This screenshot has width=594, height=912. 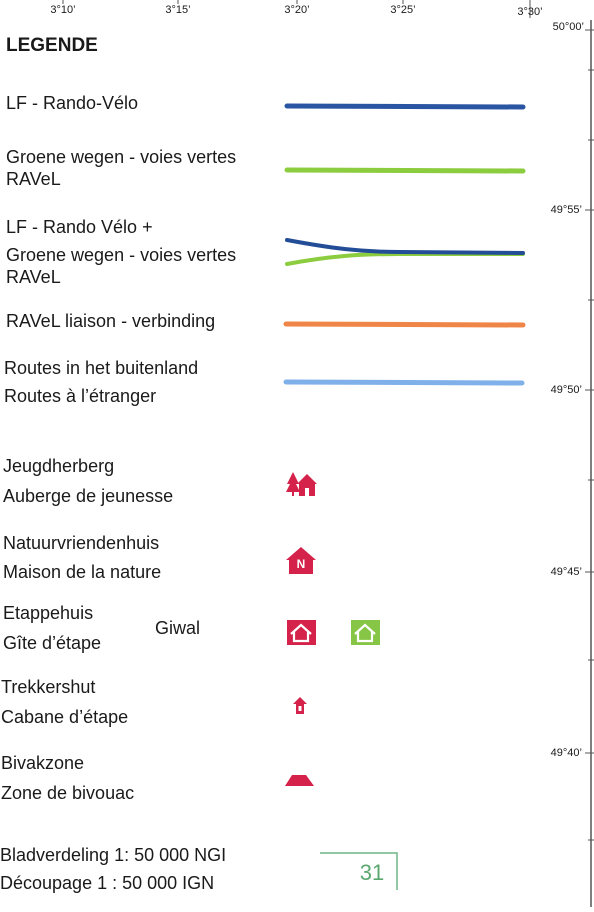 I want to click on top-coordinate: 3°15’, so click(x=177, y=10).